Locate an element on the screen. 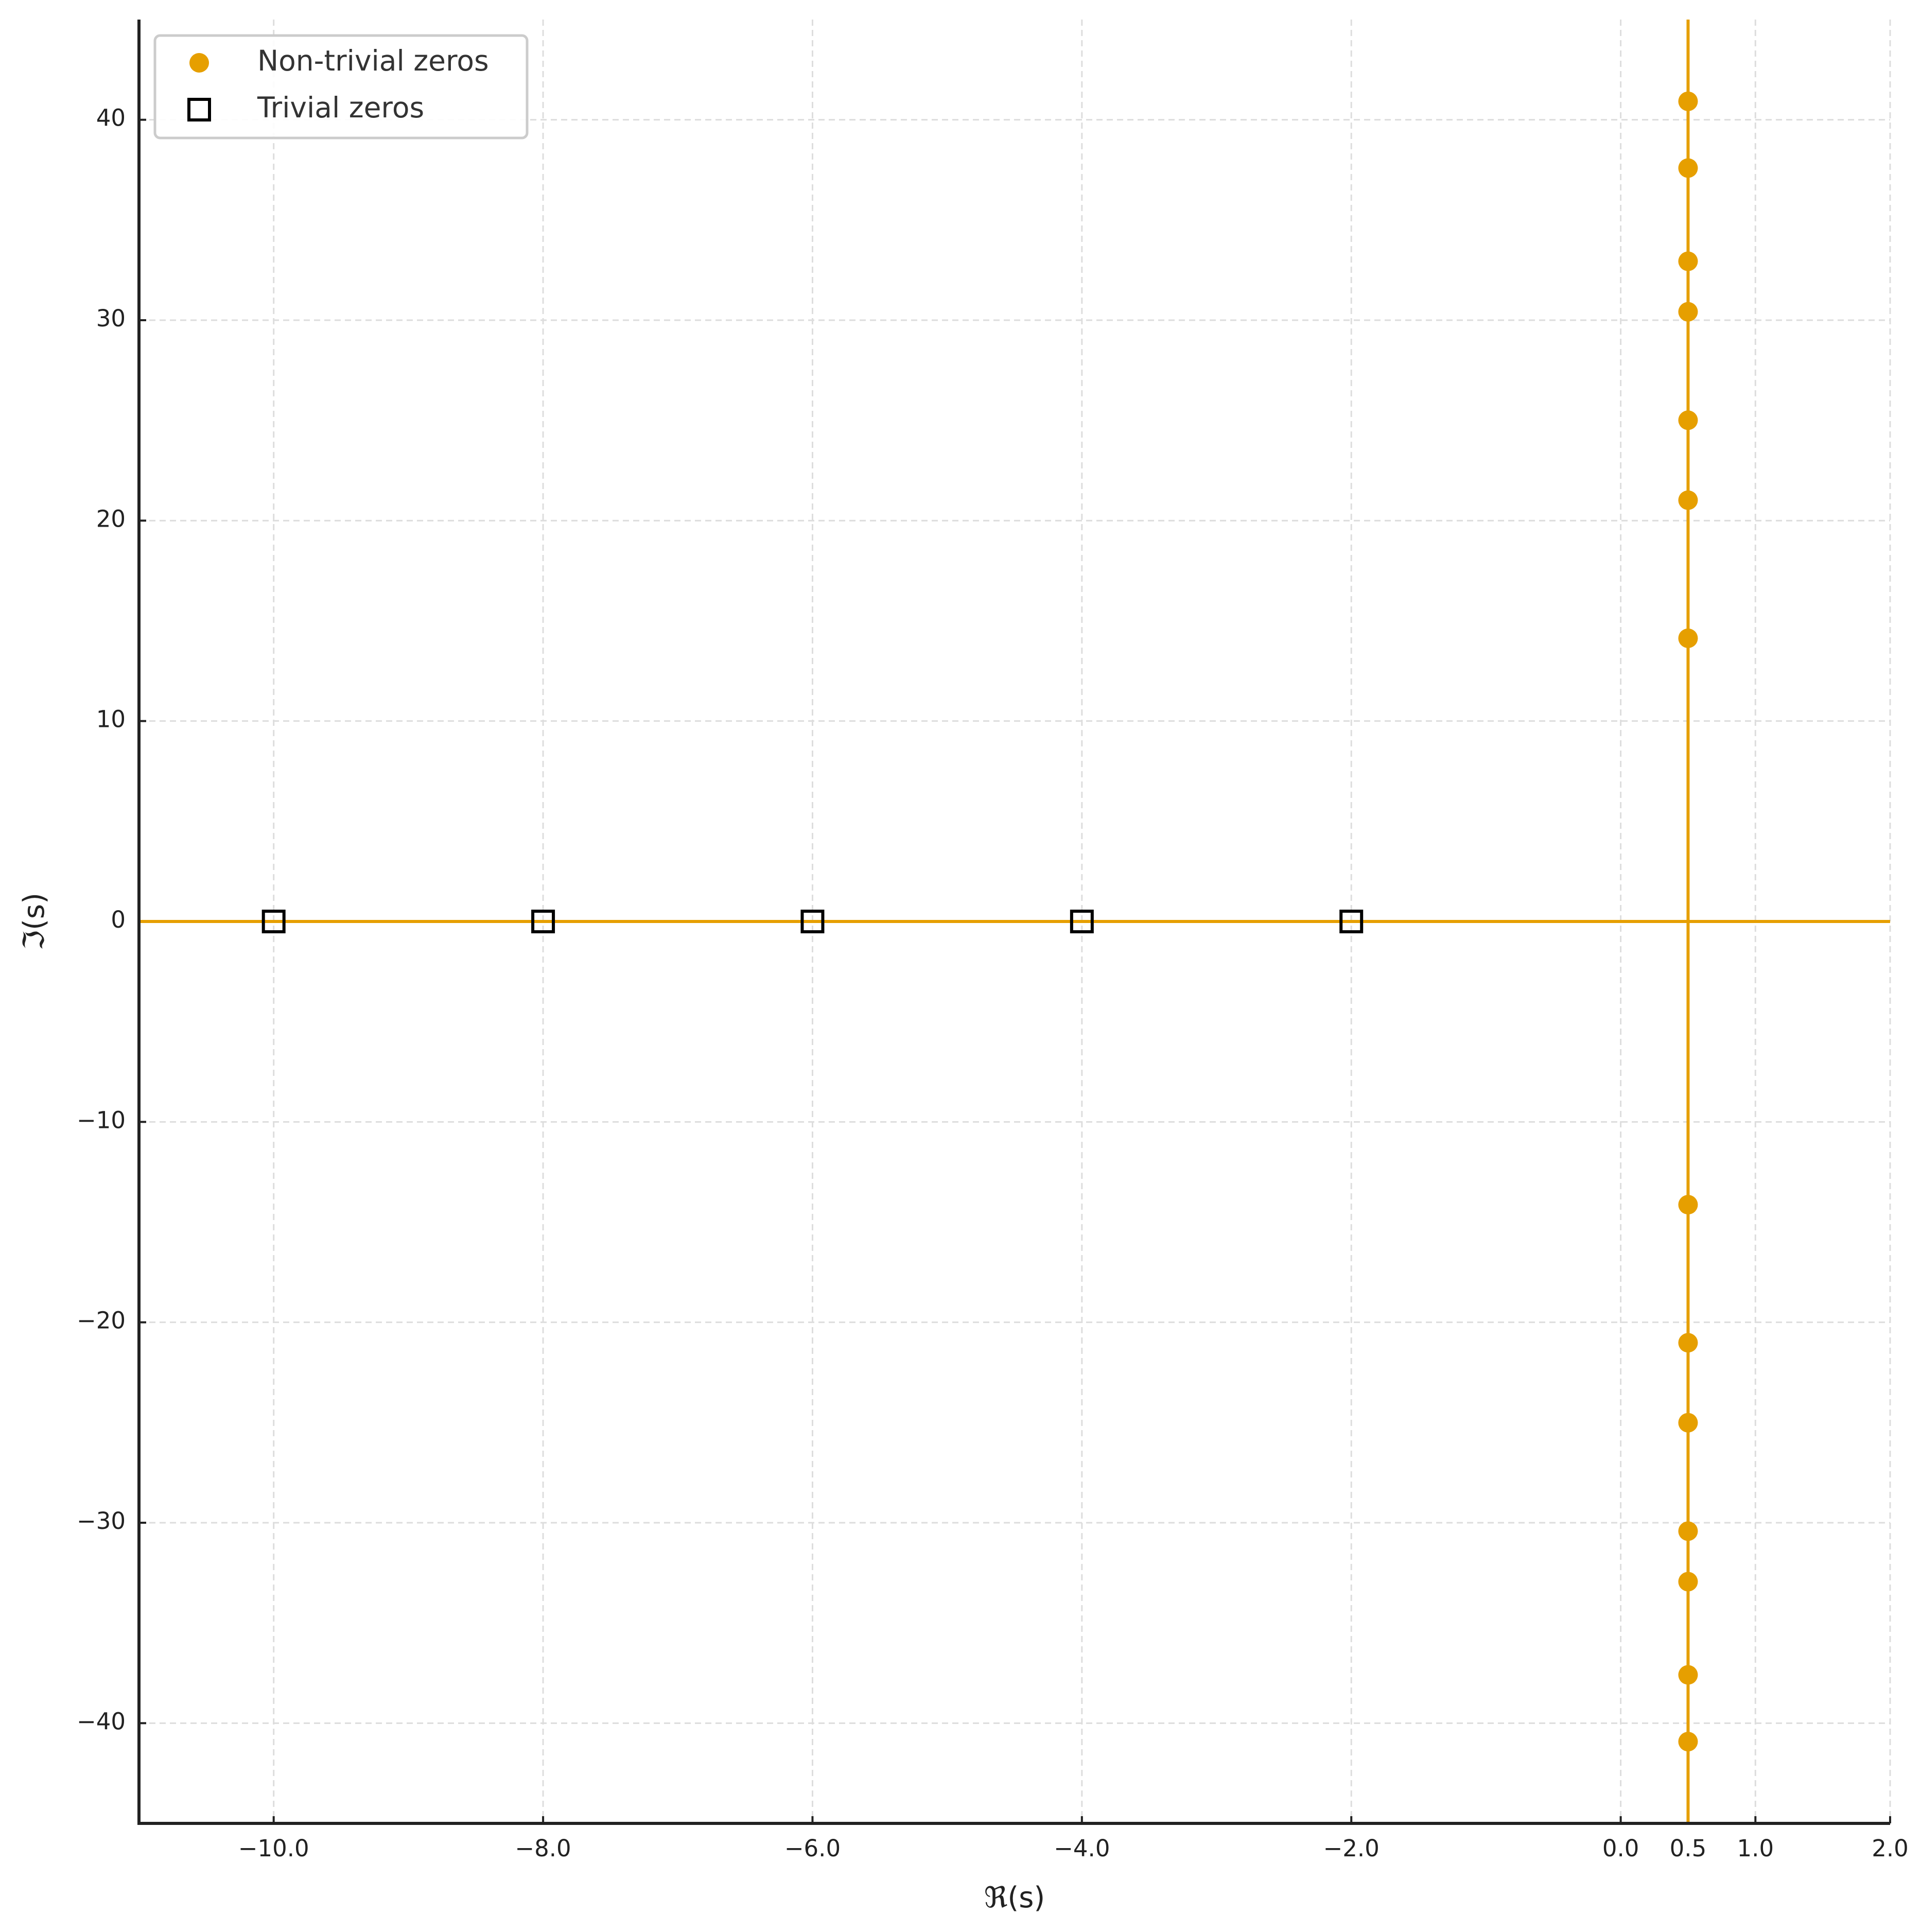 This screenshot has height=1932, width=1921. x-tick-label: −4.0 is located at coordinates (1082, 1848).